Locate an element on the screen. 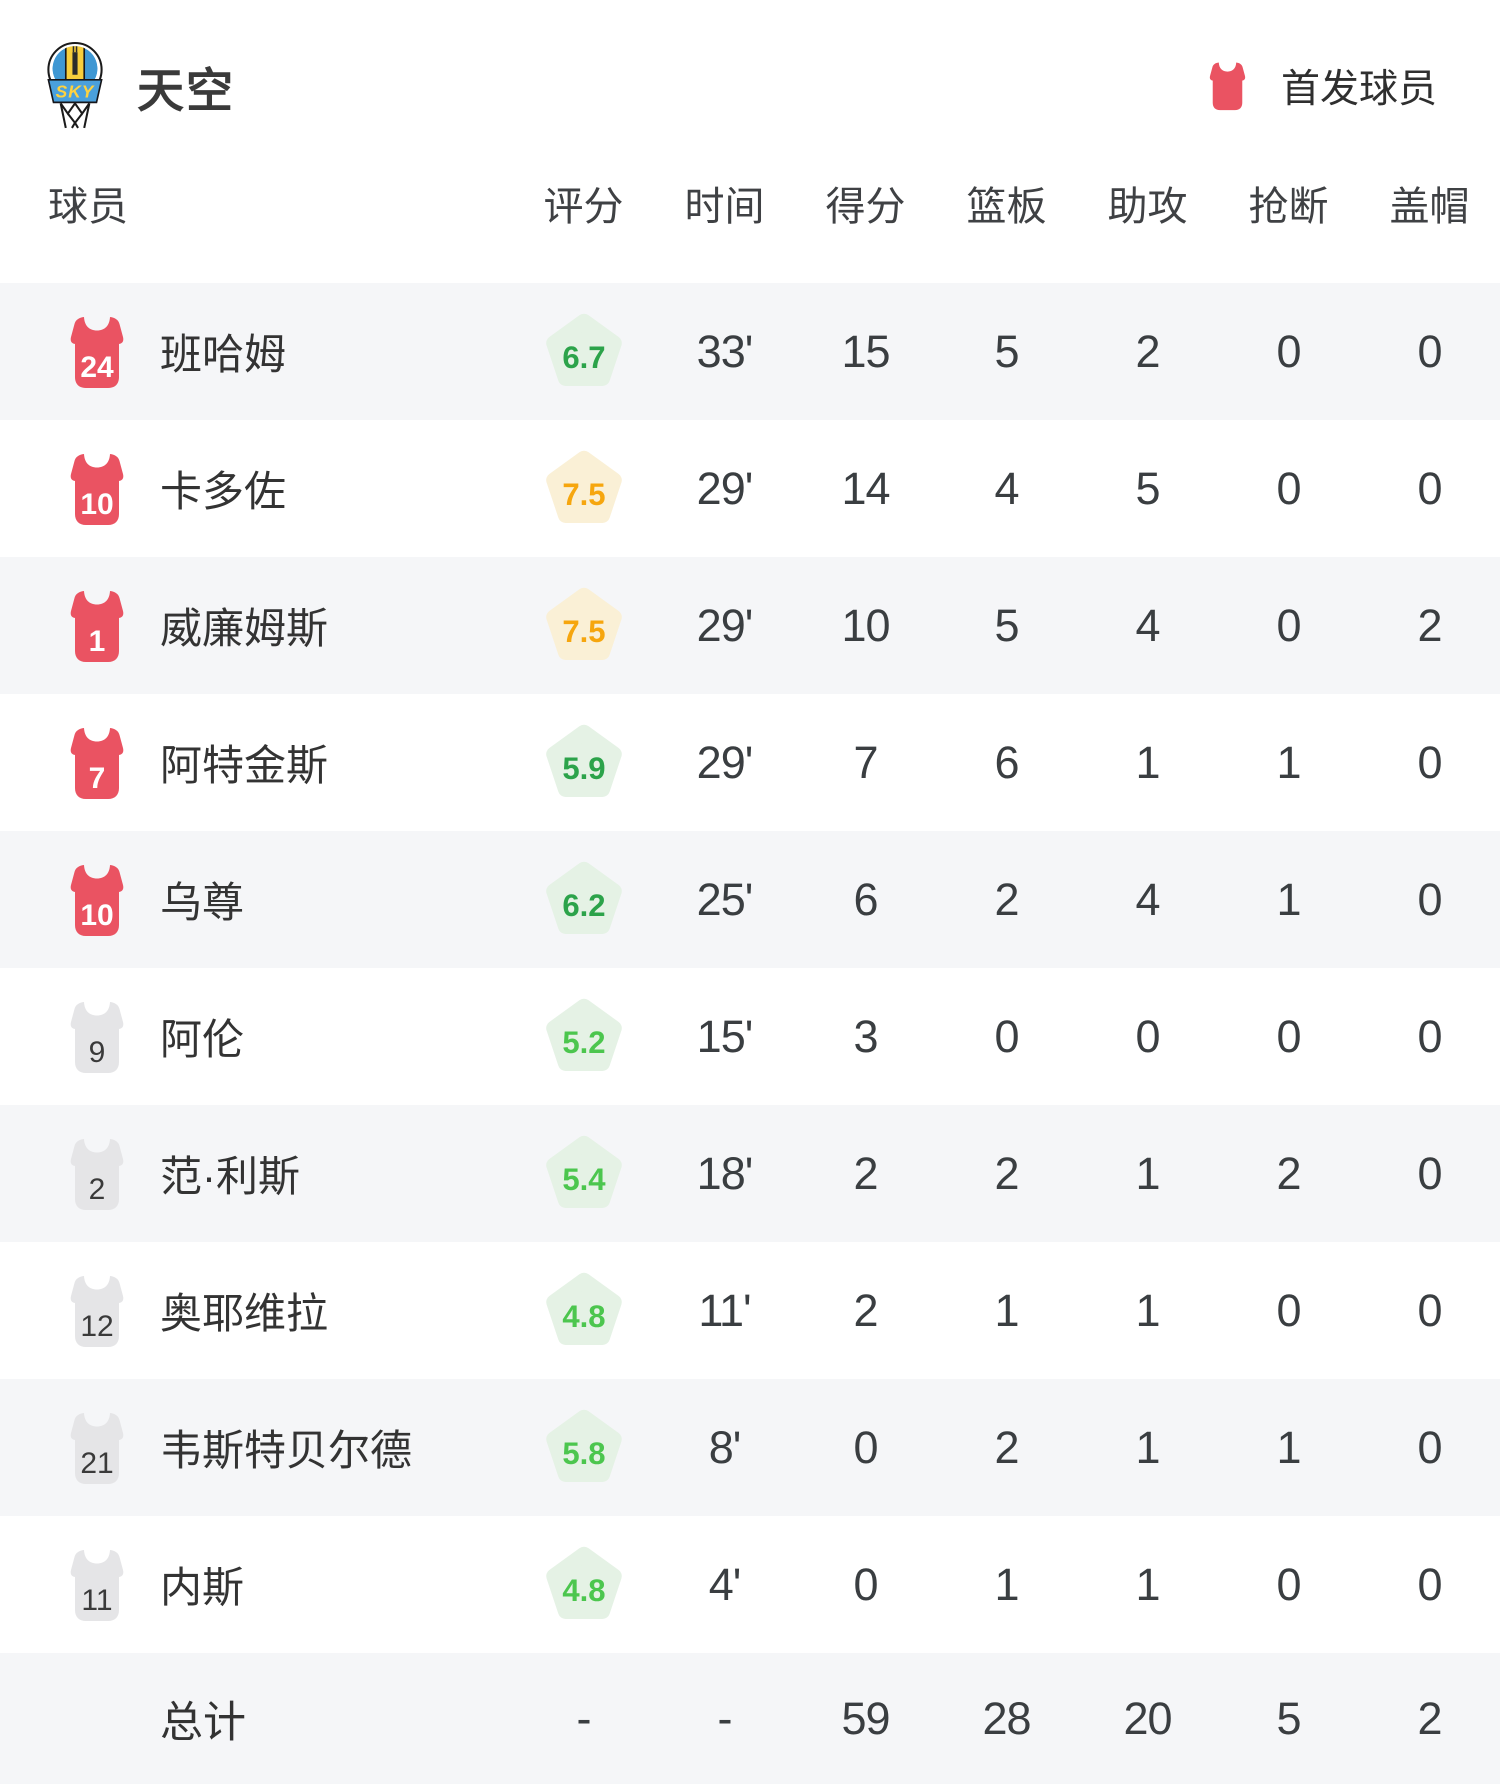 The image size is (1500, 1784). rating-badge: 5.4 is located at coordinates (584, 1173).